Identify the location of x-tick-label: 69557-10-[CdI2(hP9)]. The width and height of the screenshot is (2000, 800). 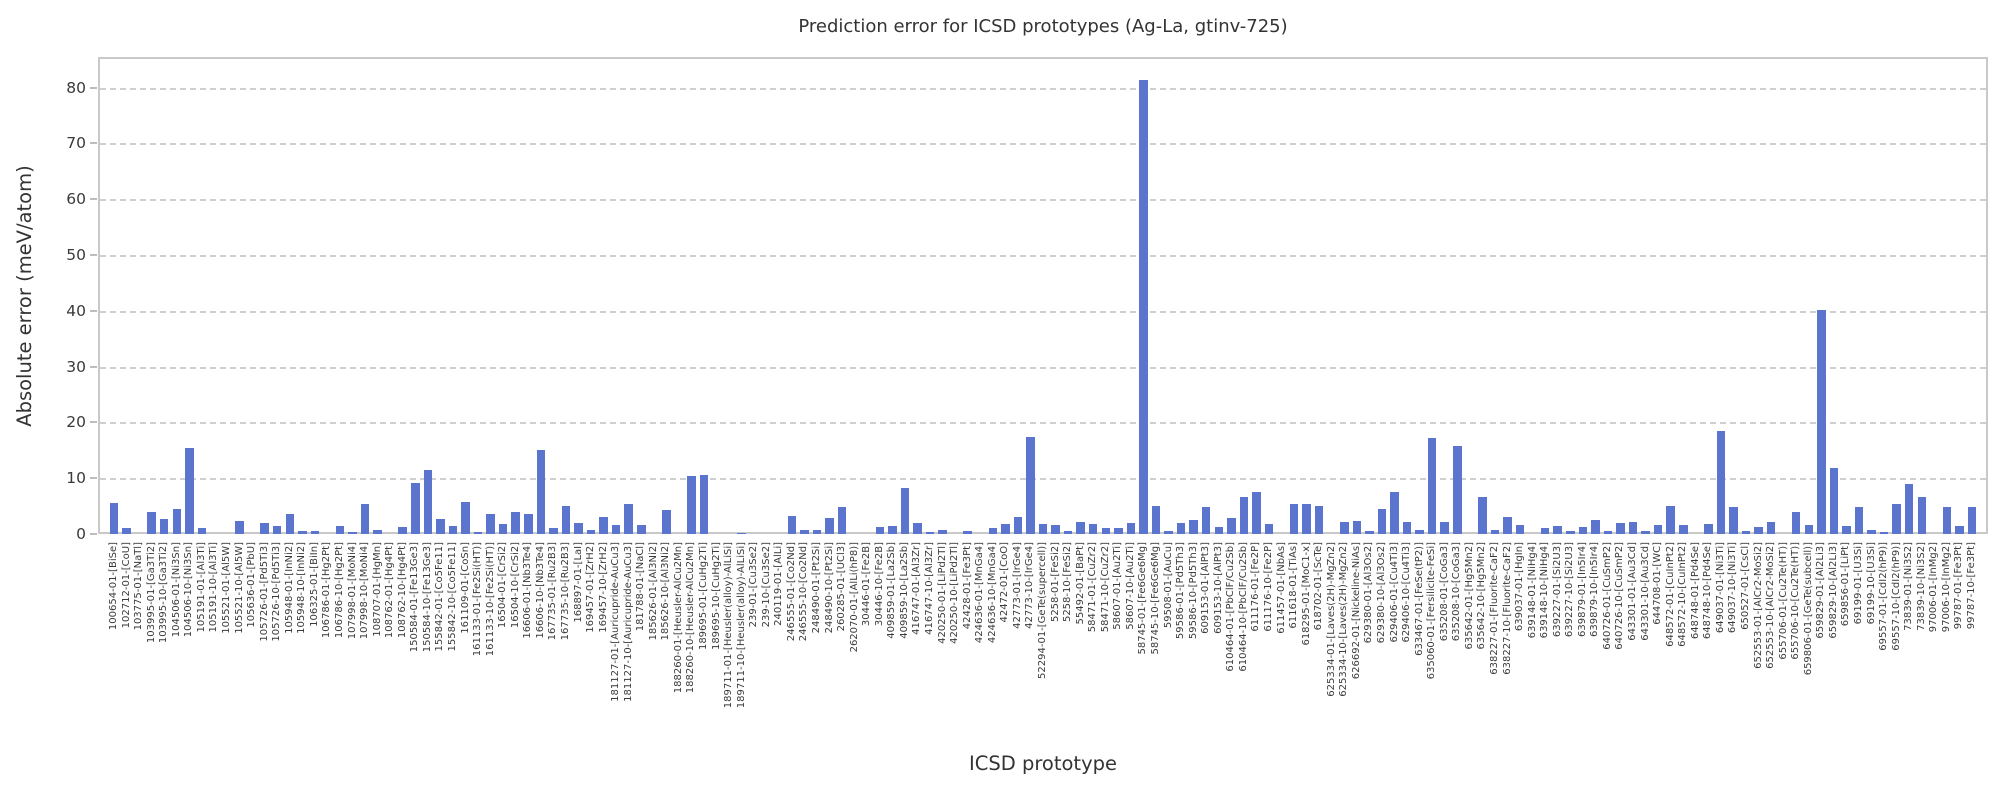
(1896, 596).